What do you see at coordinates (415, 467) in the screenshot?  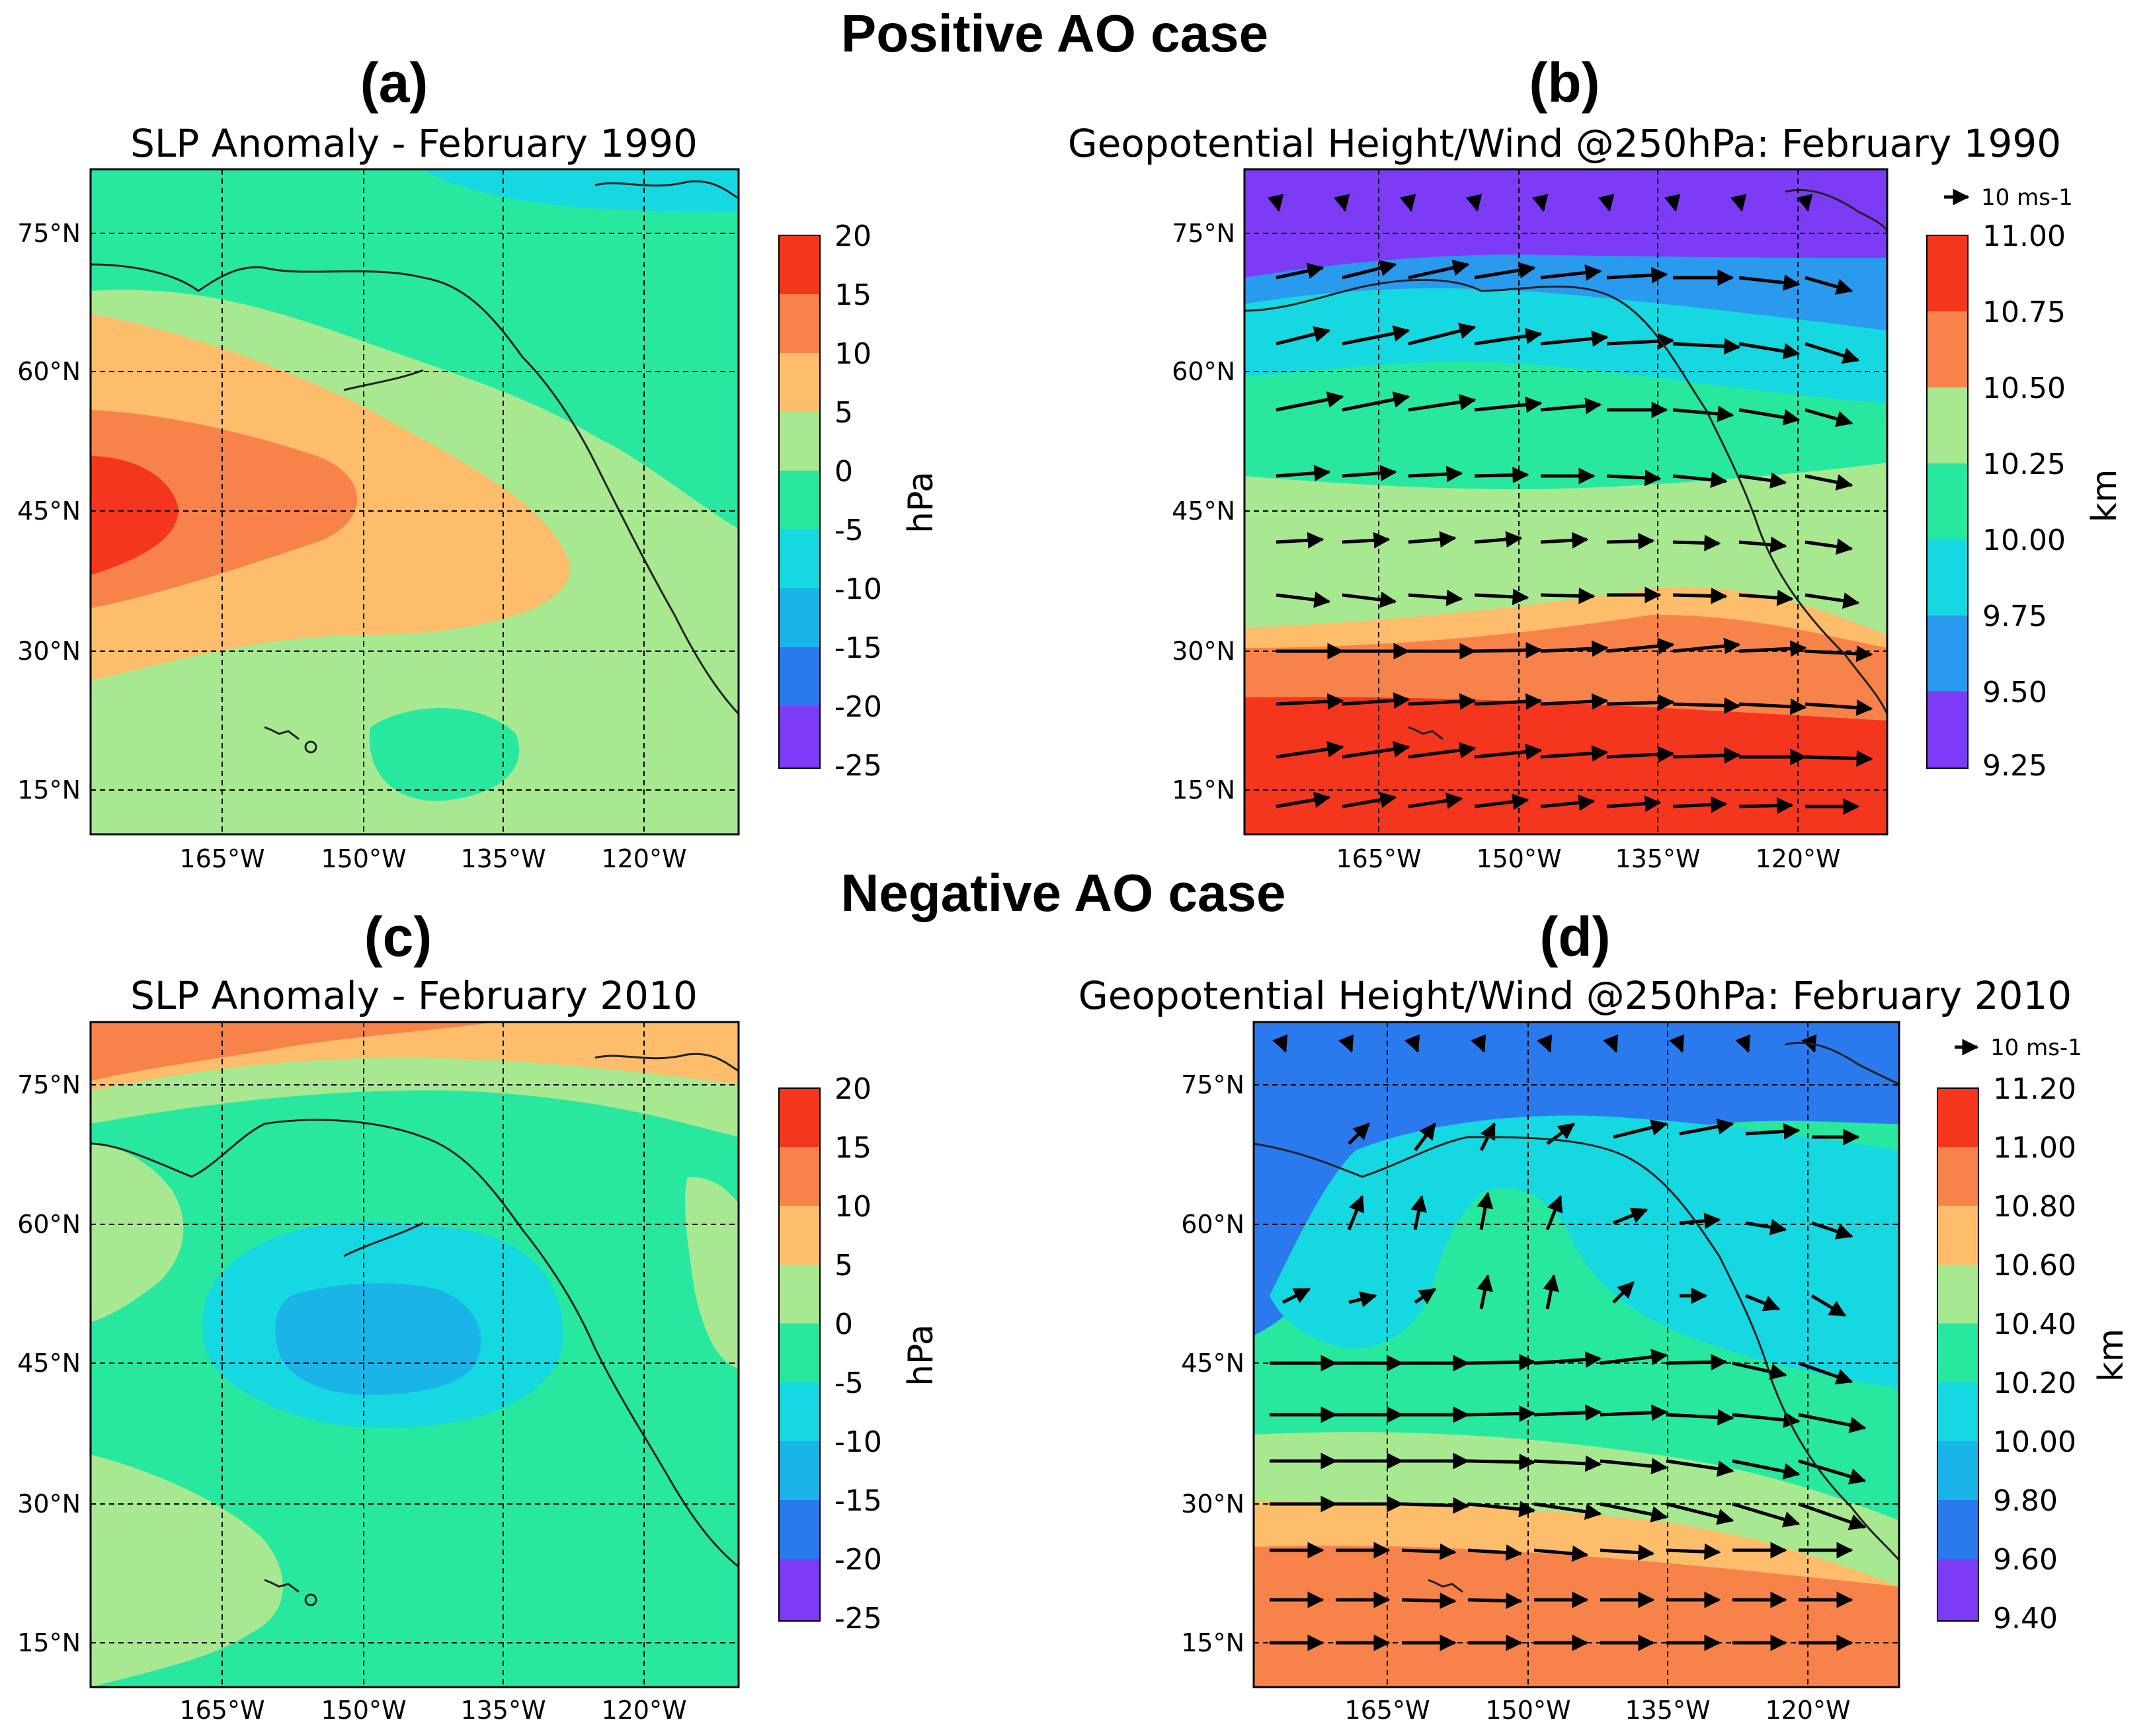 I see `panel-a-coastline` at bounding box center [415, 467].